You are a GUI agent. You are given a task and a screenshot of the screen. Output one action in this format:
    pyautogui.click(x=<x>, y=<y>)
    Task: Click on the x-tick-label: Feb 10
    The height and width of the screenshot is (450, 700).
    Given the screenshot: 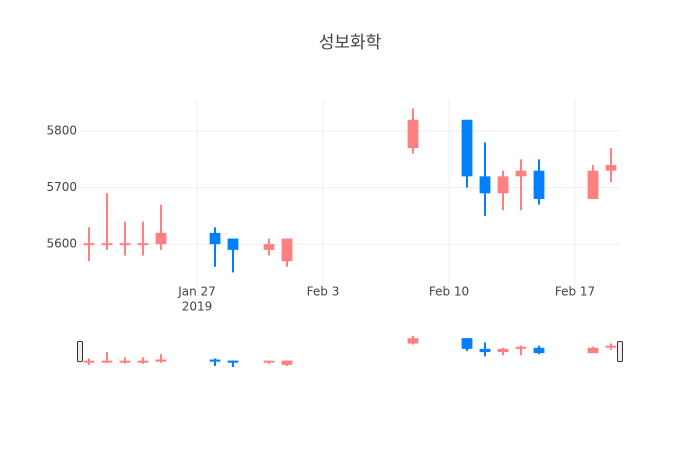 What is the action you would take?
    pyautogui.click(x=449, y=292)
    